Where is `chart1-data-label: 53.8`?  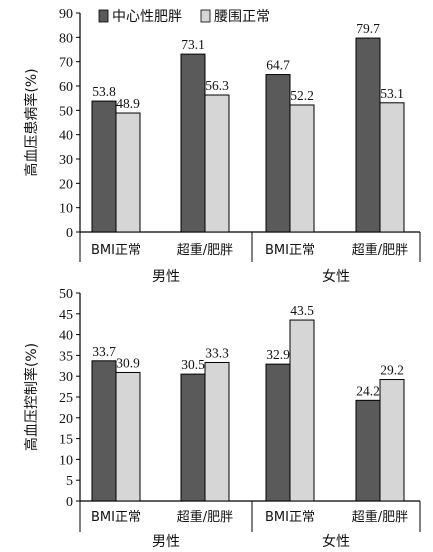 chart1-data-label: 53.8 is located at coordinates (104, 91).